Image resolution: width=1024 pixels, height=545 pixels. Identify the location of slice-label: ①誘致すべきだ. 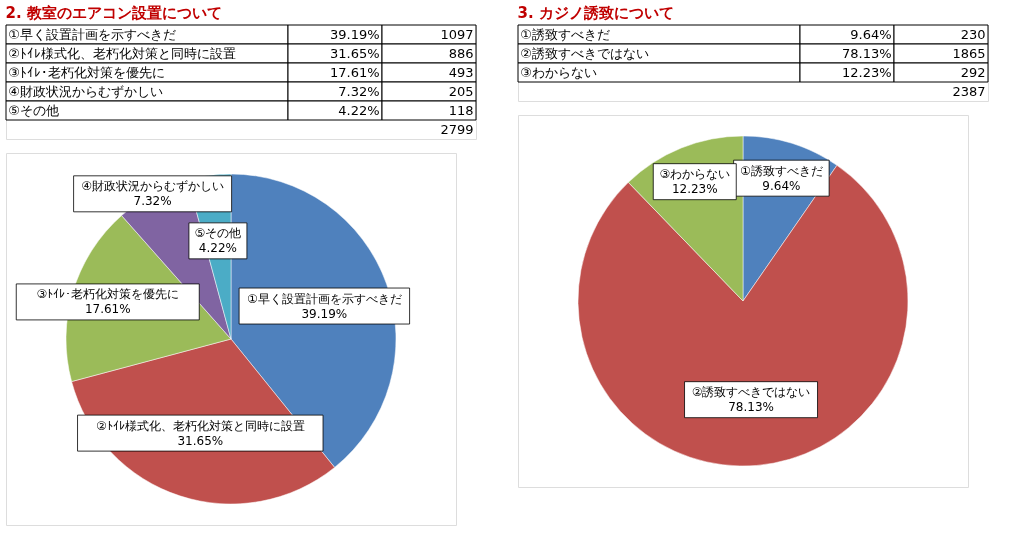
(781, 170).